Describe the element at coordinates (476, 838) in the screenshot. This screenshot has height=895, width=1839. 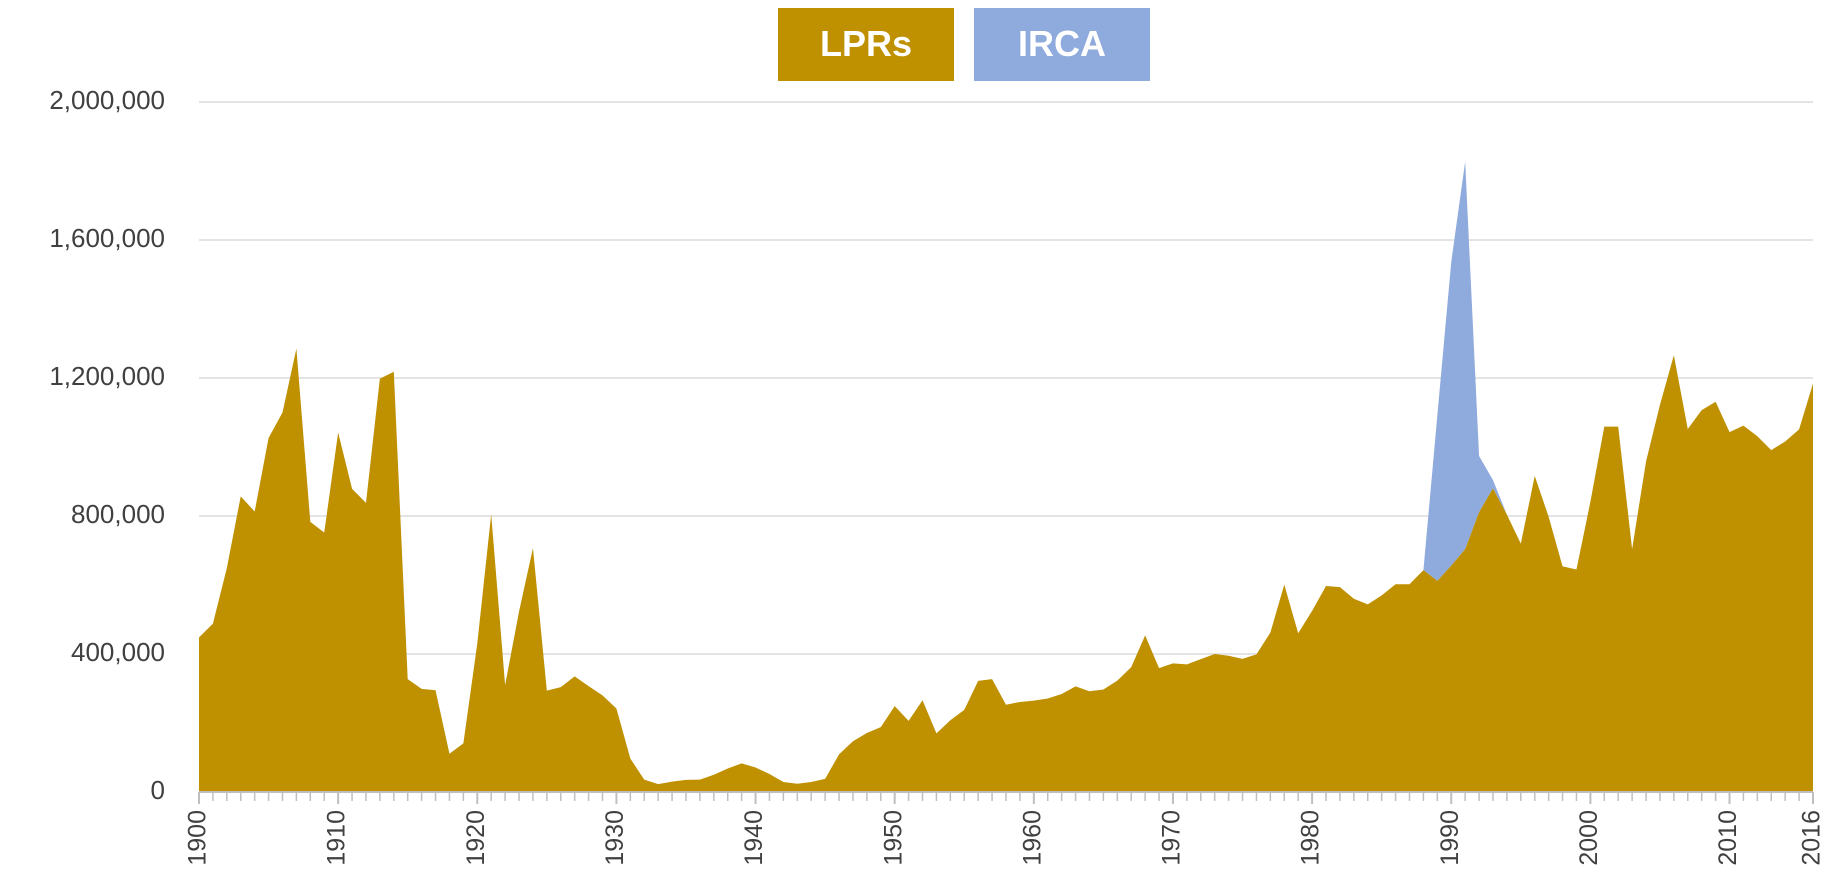
I see `x-tick-label: 1920` at that location.